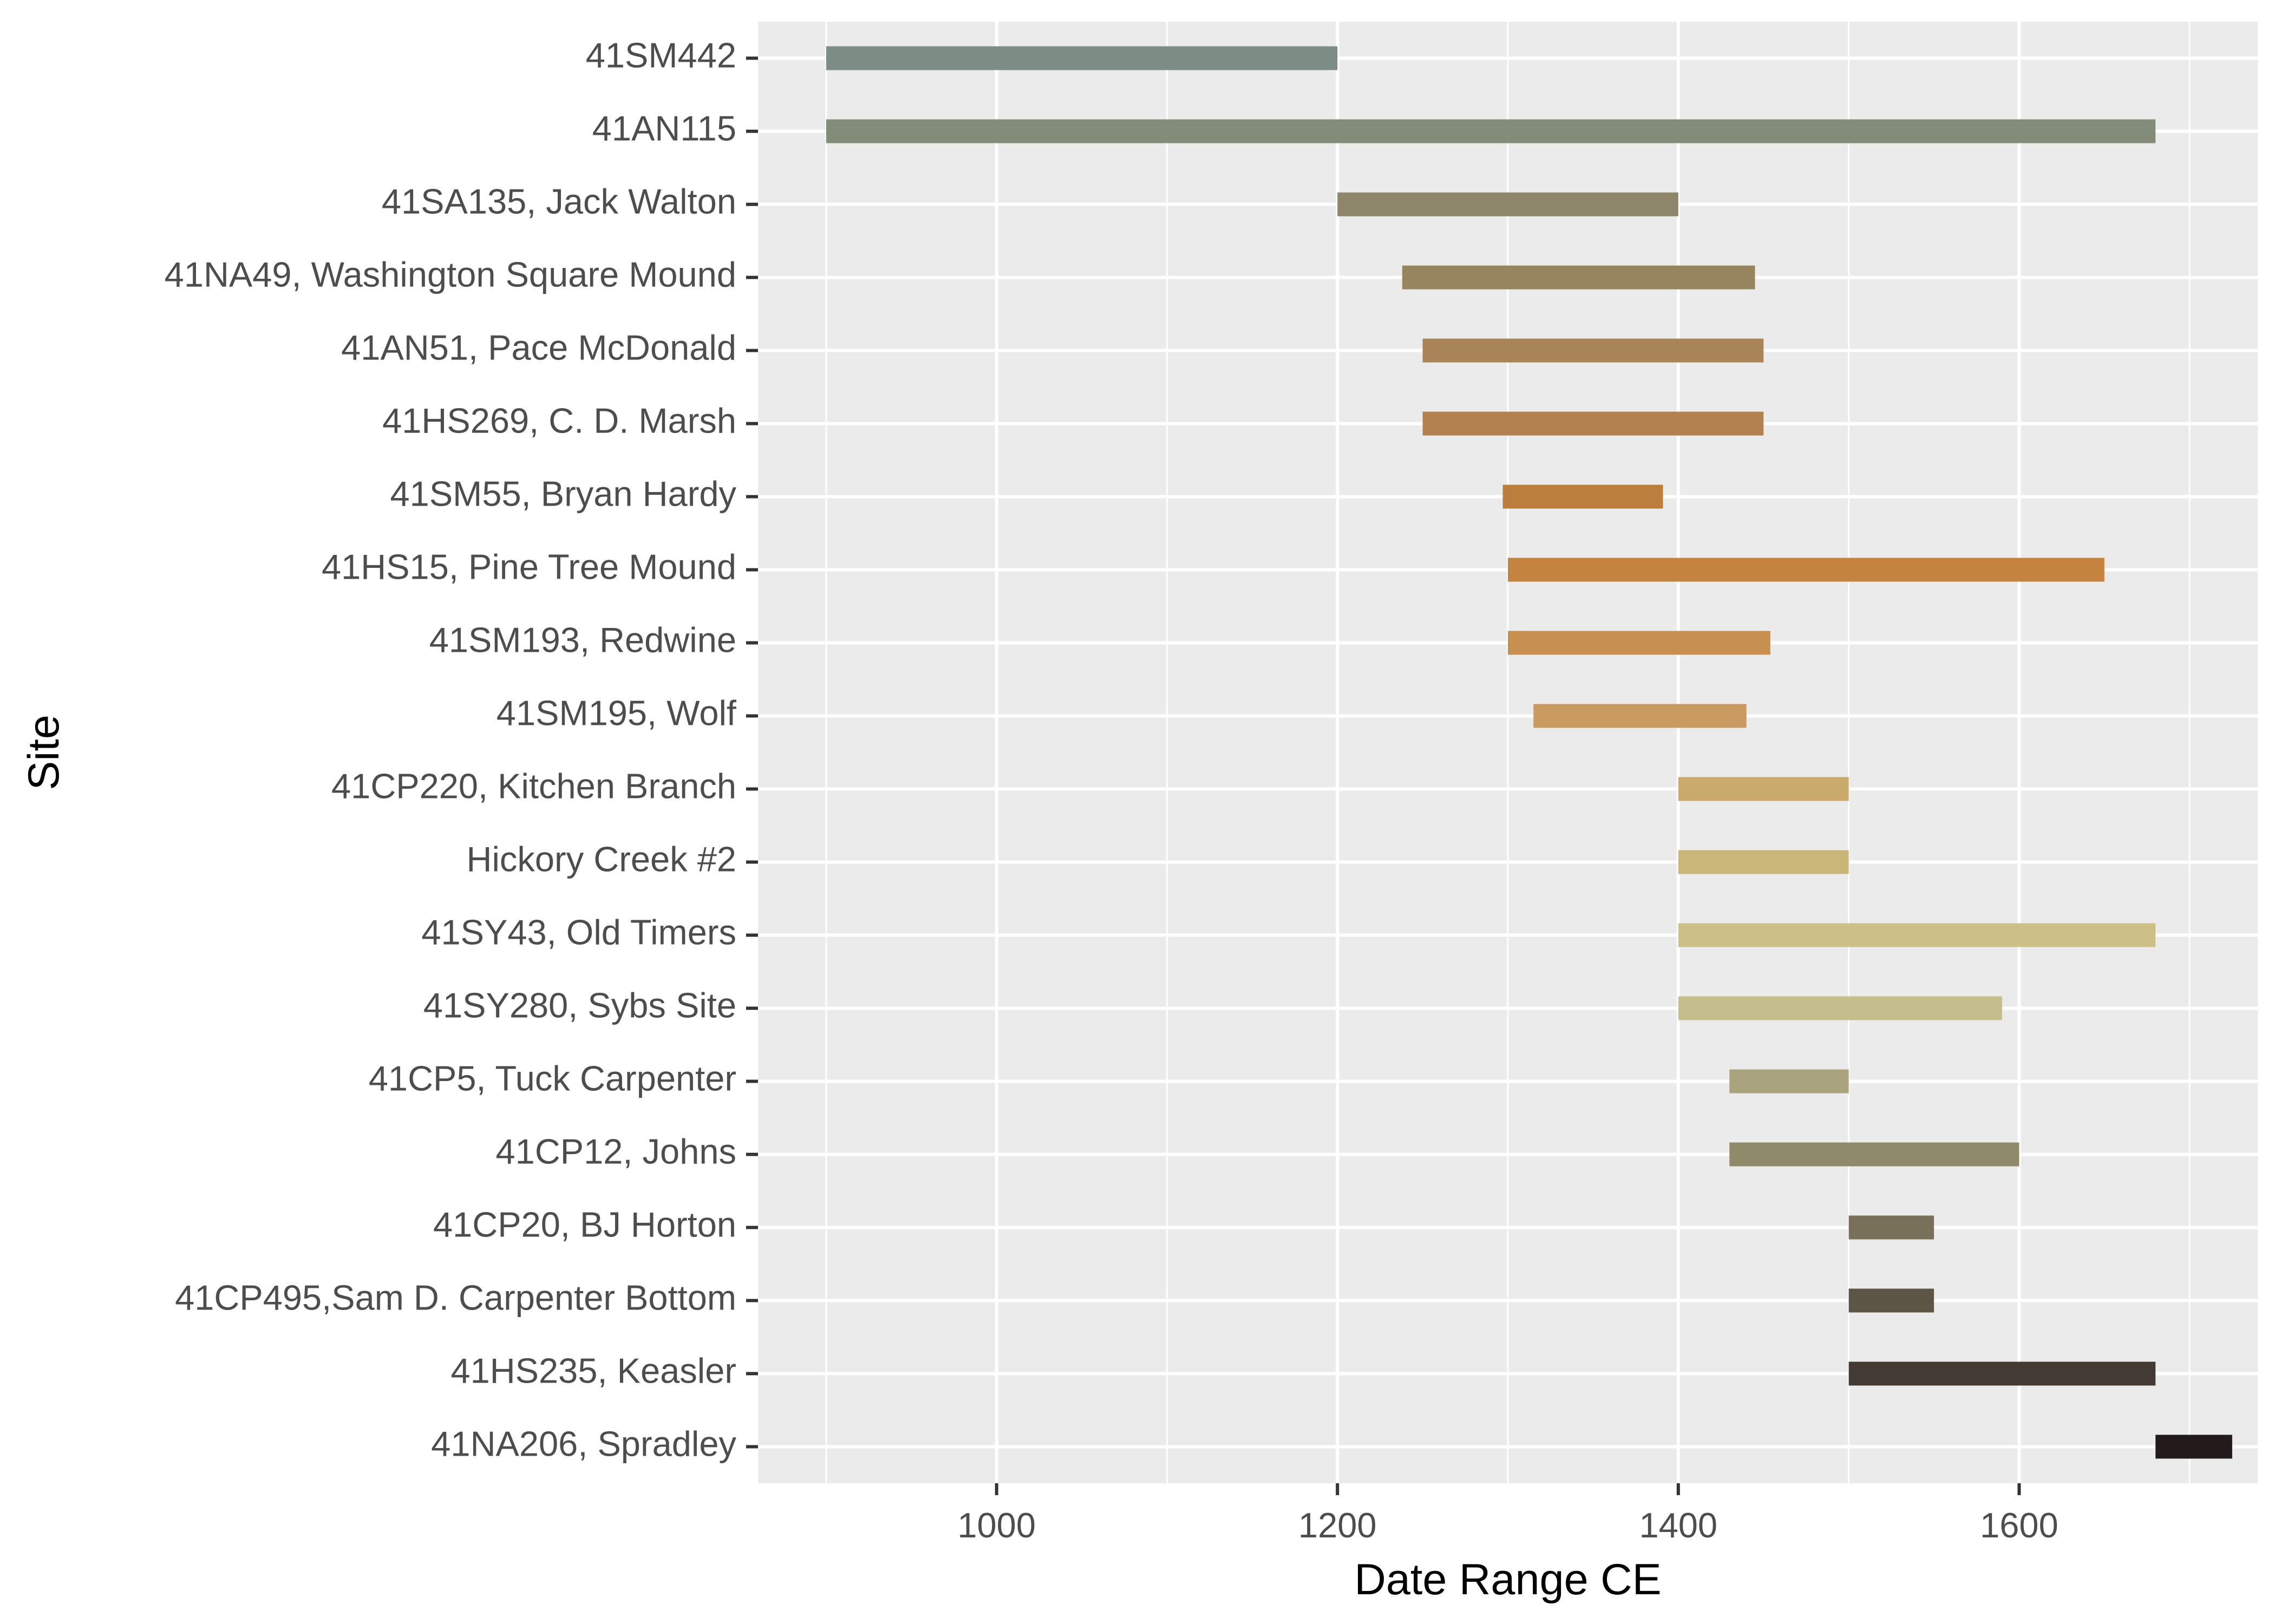 The height and width of the screenshot is (1624, 2274). What do you see at coordinates (456, 1298) in the screenshot?
I see `y-tick-label: 41CP495,Sam D. Carpenter Bottom` at bounding box center [456, 1298].